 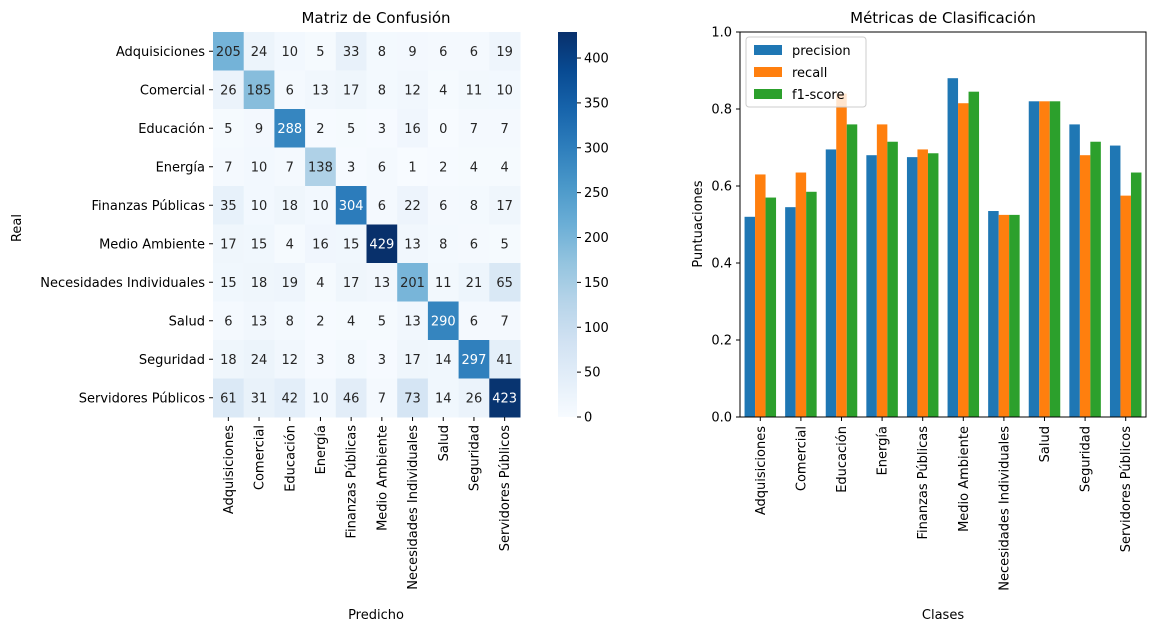 What do you see at coordinates (412, 90) in the screenshot?
I see `heatmap-cell-value: 12` at bounding box center [412, 90].